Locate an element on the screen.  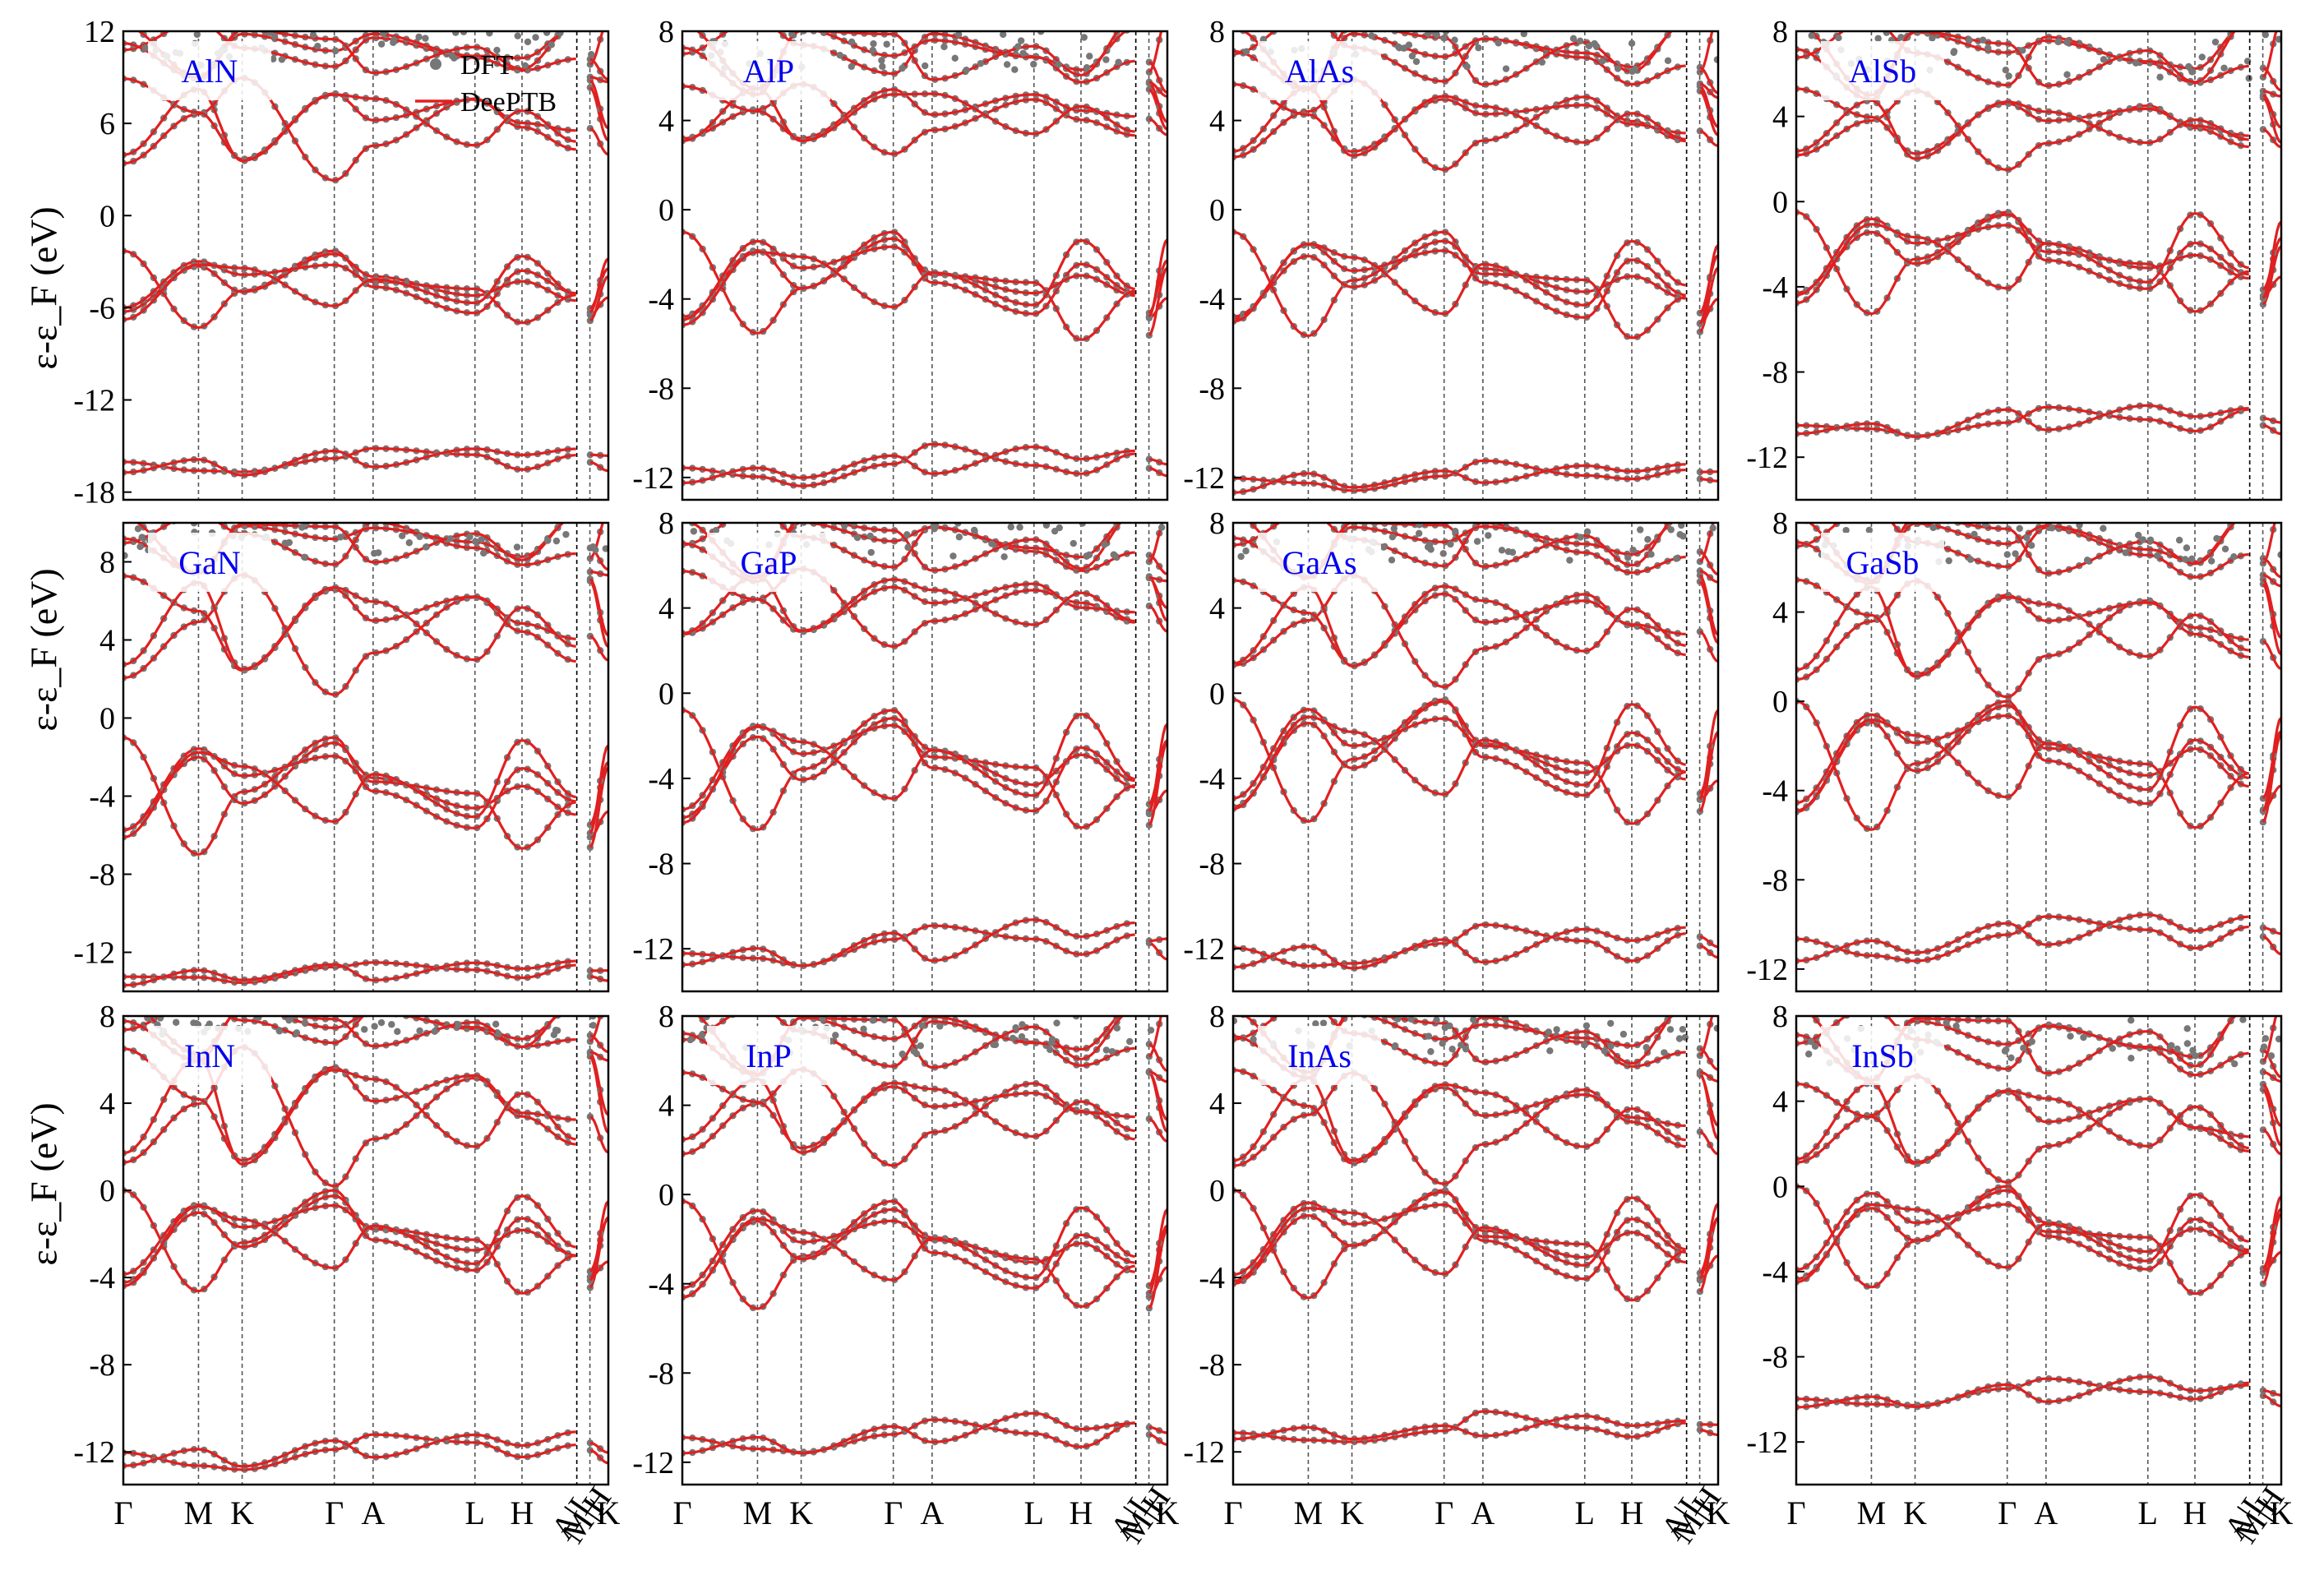
axes-frame is located at coordinates (2039, 265).